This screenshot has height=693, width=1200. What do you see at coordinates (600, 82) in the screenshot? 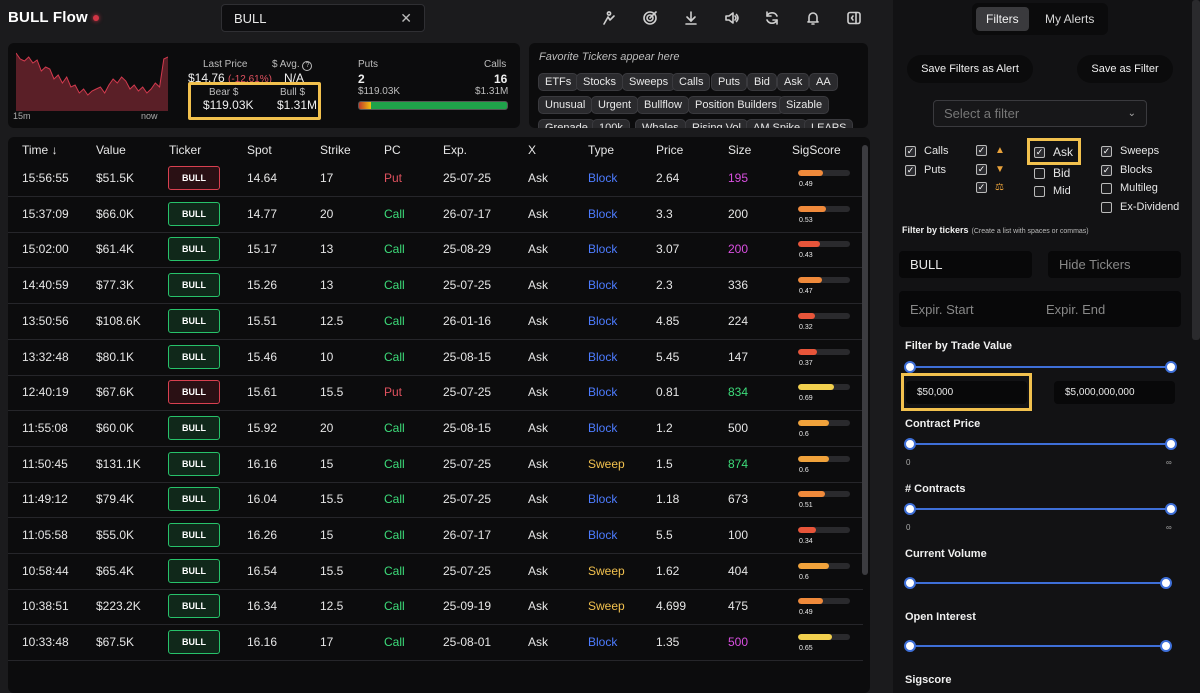
I see `chip-stocks: Stocks` at bounding box center [600, 82].